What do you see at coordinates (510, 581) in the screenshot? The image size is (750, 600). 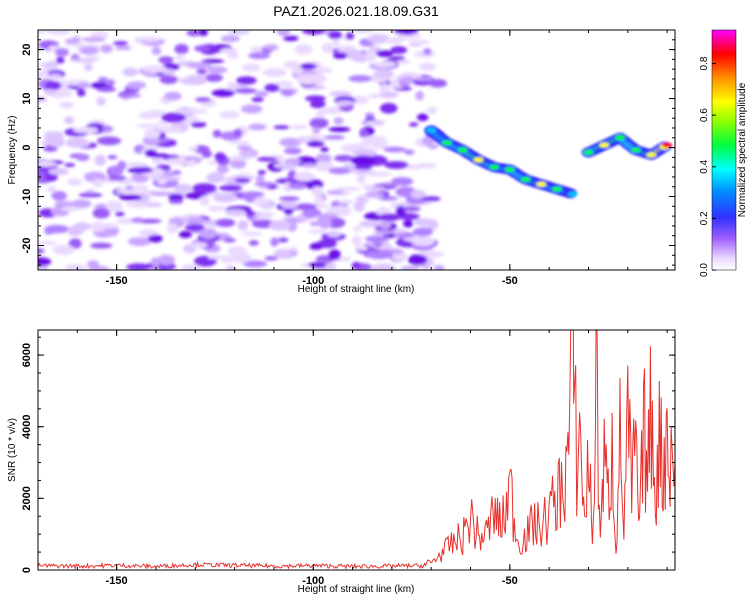 I see `x-tick-label: -50` at bounding box center [510, 581].